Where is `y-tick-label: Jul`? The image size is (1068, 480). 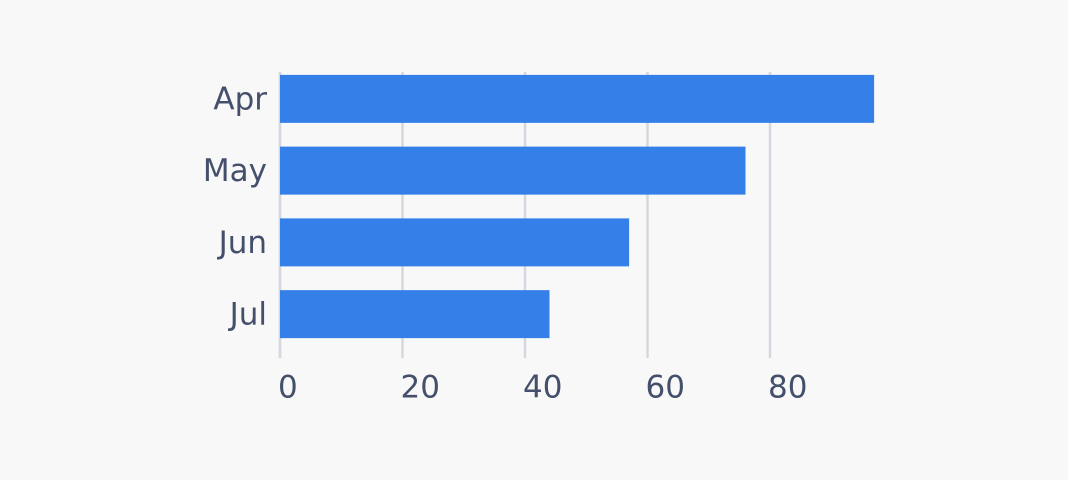
y-tick-label: Jul is located at coordinates (247, 315).